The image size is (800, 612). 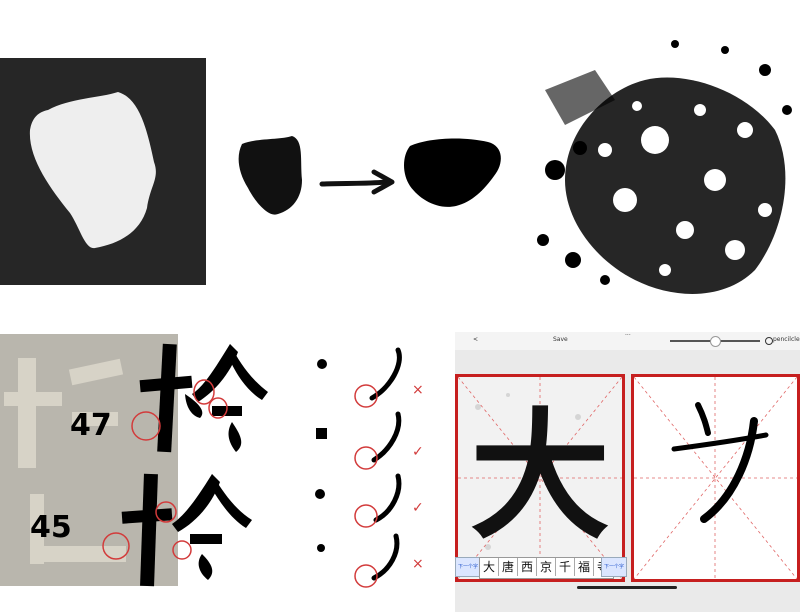 I want to click on home-indicator, so click(x=627, y=587).